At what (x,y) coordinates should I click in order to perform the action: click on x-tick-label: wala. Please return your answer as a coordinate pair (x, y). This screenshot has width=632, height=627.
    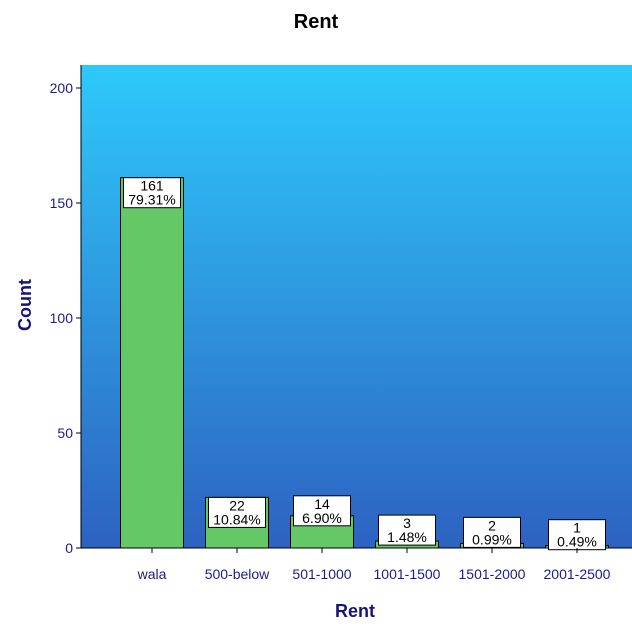
    Looking at the image, I should click on (152, 574).